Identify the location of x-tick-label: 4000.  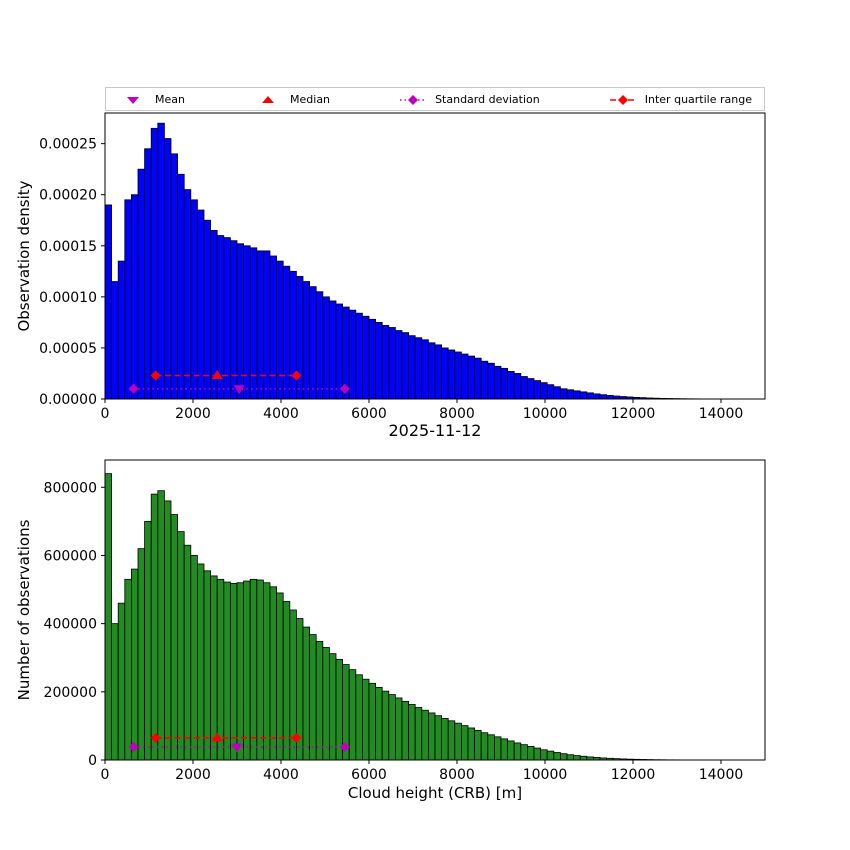
(281, 775).